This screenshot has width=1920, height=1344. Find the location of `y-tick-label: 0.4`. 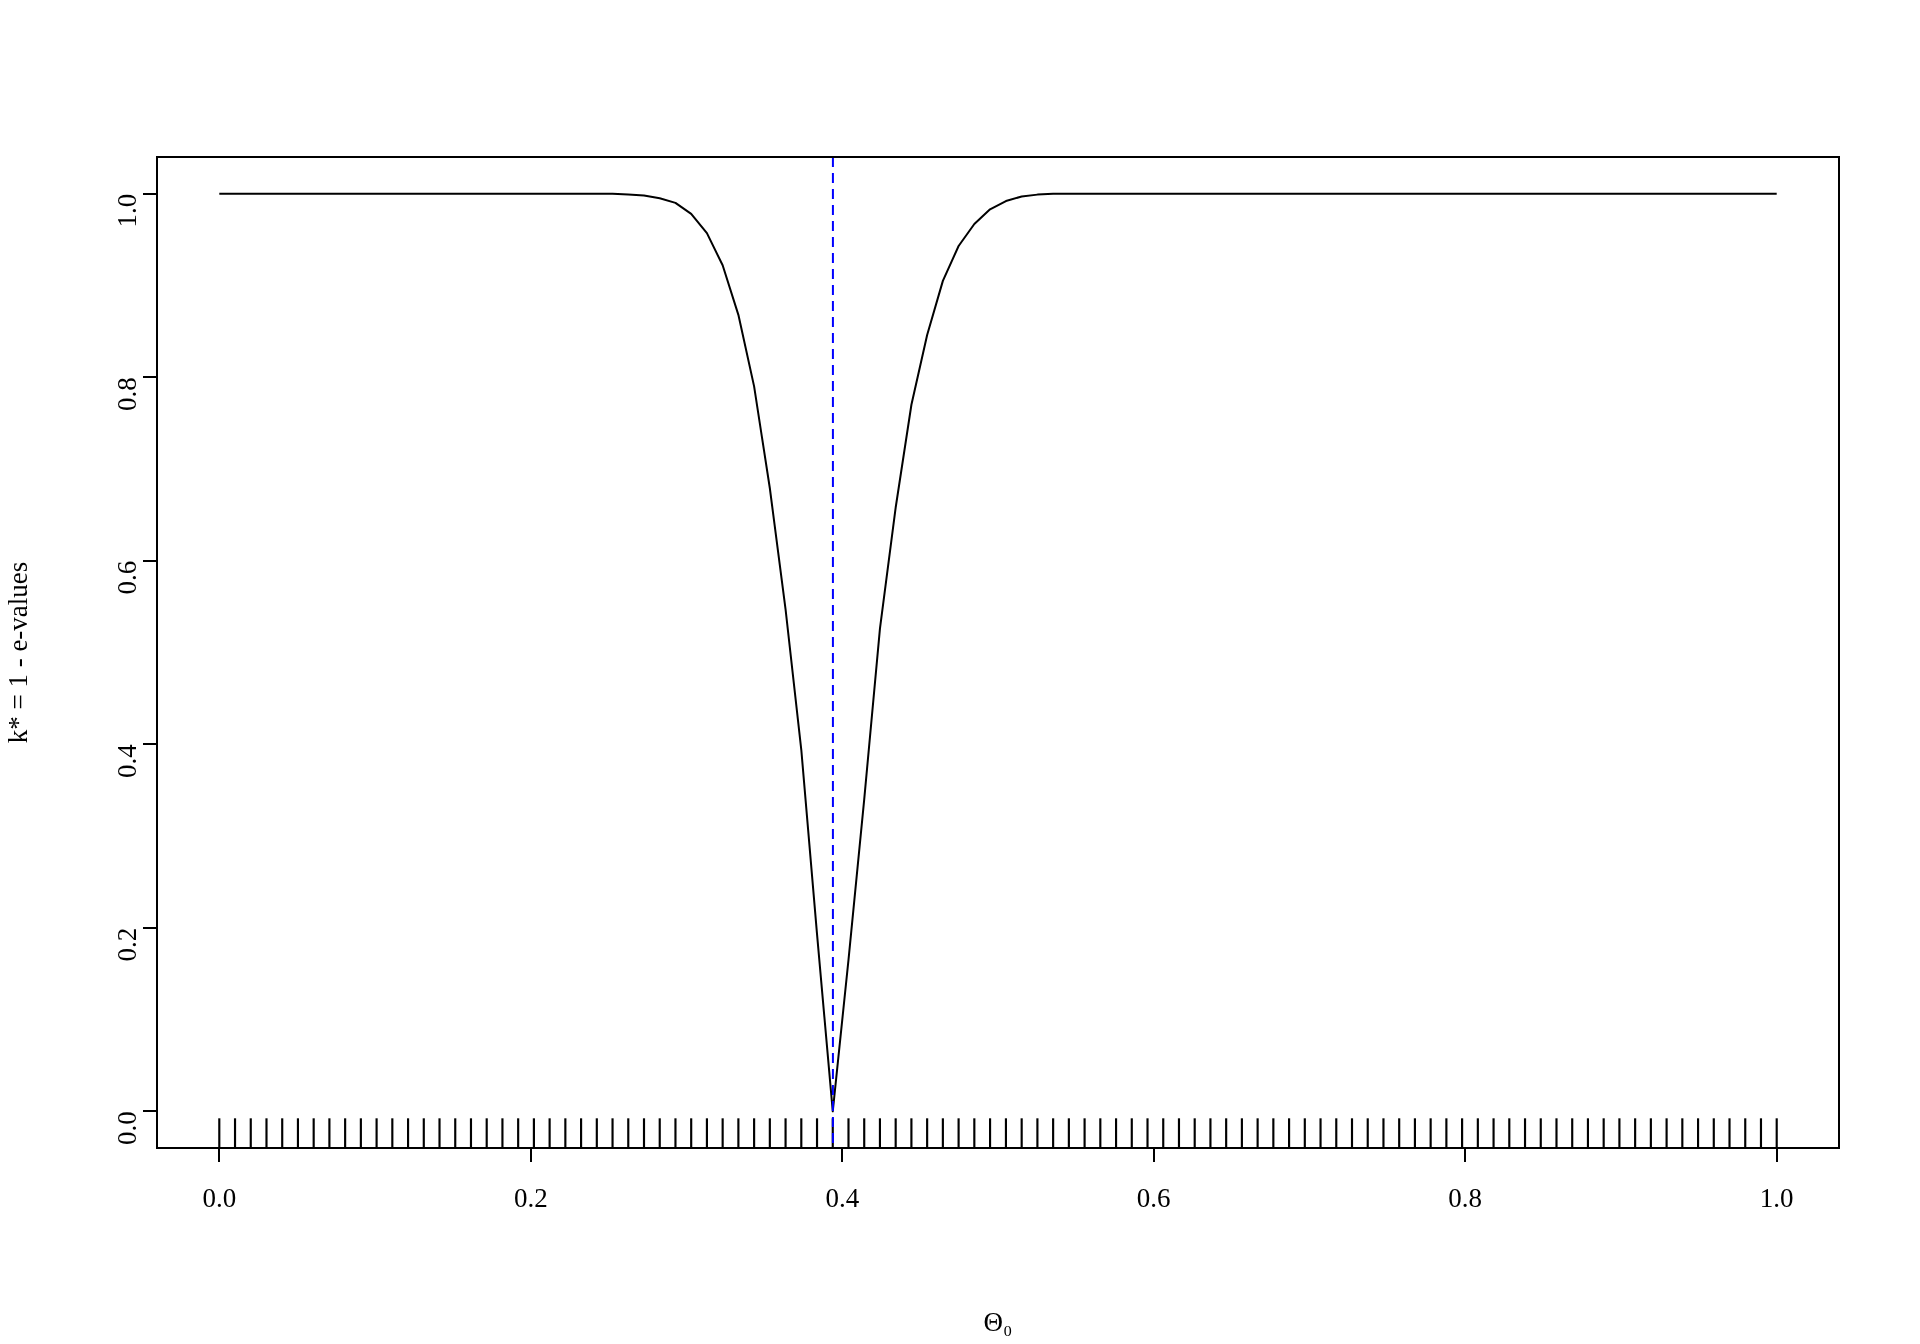

y-tick-label: 0.4 is located at coordinates (127, 761).